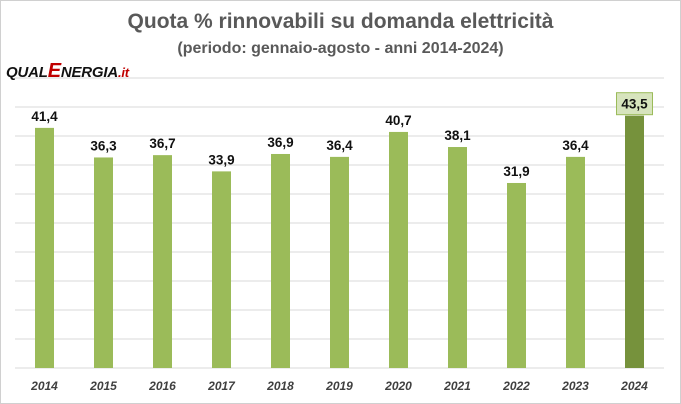 The width and height of the screenshot is (681, 404). What do you see at coordinates (575, 386) in the screenshot?
I see `x-tick-2023: 2023` at bounding box center [575, 386].